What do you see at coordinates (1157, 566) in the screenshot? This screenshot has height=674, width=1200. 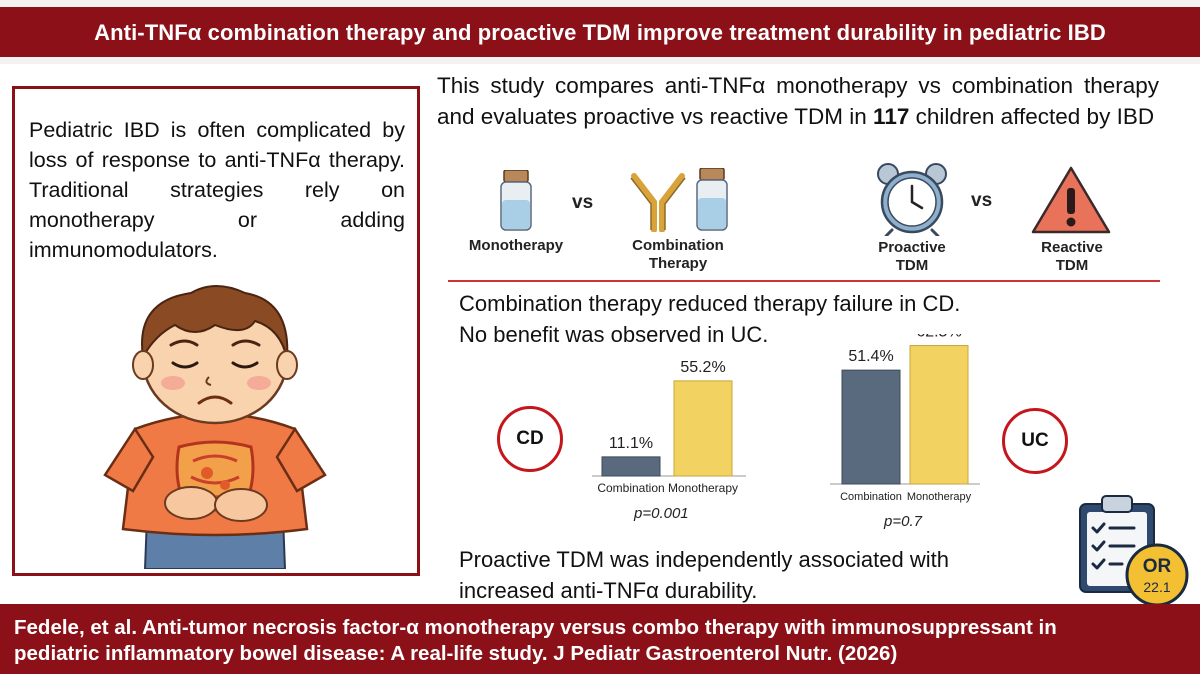 I see `or-label: OR` at bounding box center [1157, 566].